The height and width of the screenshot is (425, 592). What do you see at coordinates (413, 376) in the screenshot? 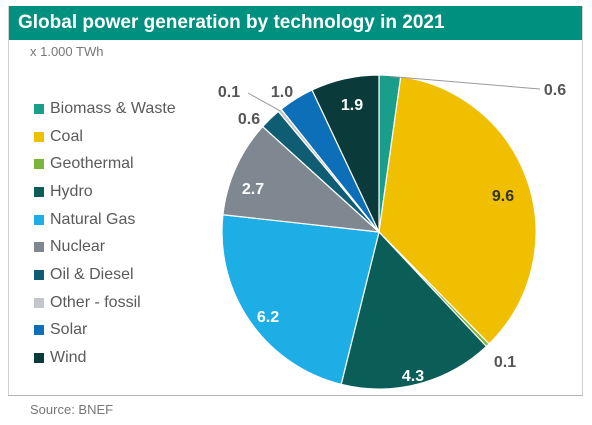
I see `data-label: 4.3` at bounding box center [413, 376].